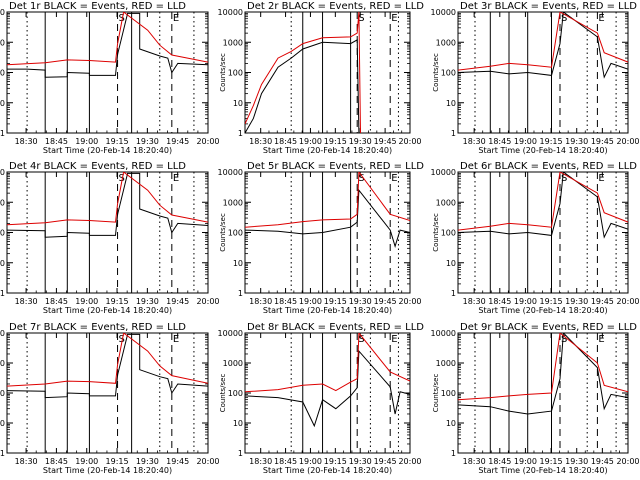  Describe the element at coordinates (335, 166) in the screenshot. I see `chart-title: Det 5r BLACK = Events, RED = LLD` at that location.